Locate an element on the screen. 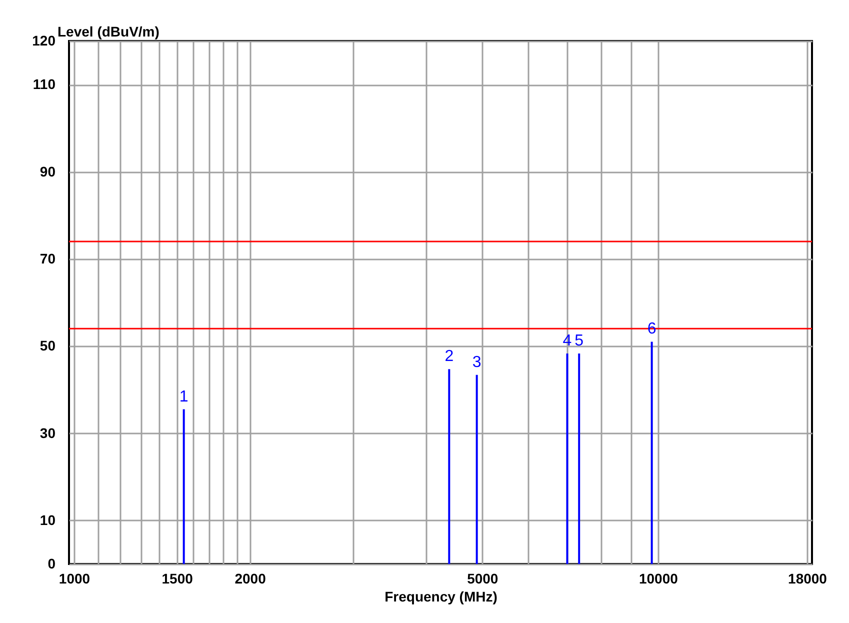  y-tick-label: 0 is located at coordinates (52, 564).